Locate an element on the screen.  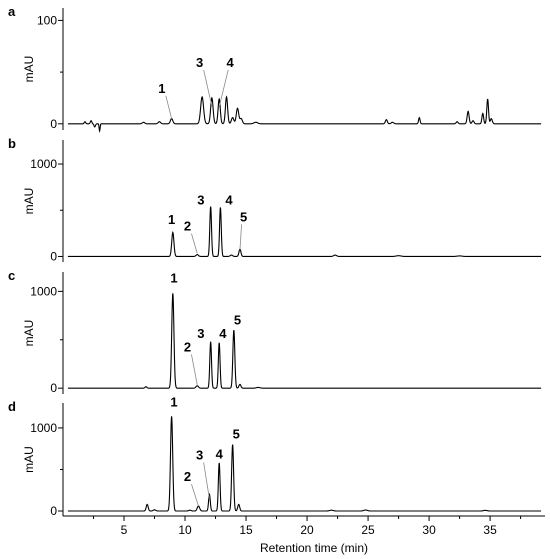
x-tick-label: 20 is located at coordinates (307, 530).